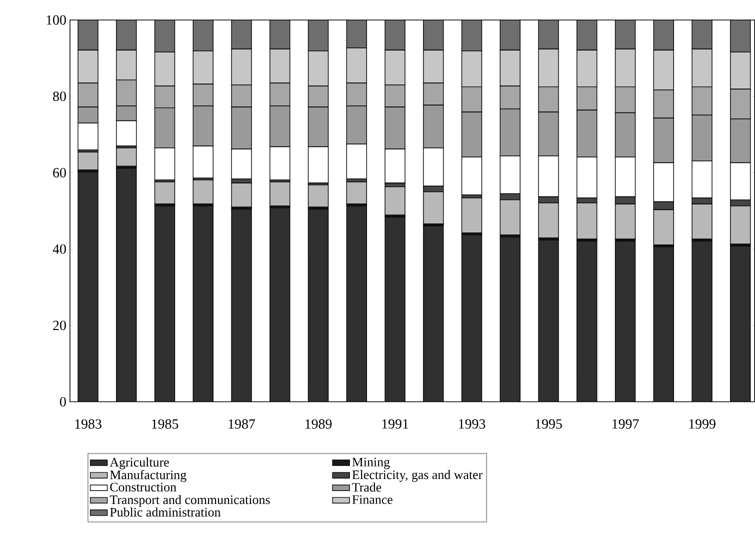 The height and width of the screenshot is (556, 755). I want to click on x-tick-label: 1997, so click(625, 424).